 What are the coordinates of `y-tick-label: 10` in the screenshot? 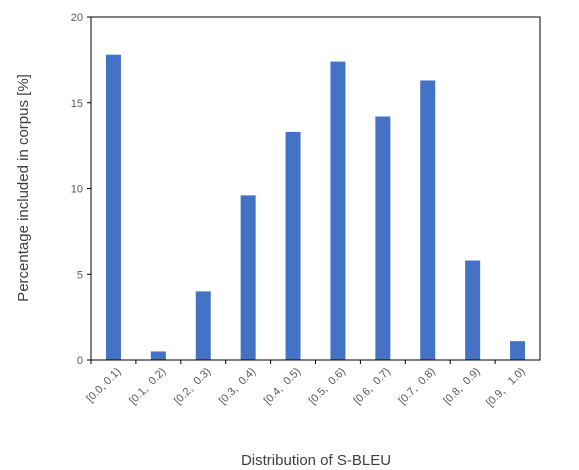 It's located at (77, 190).